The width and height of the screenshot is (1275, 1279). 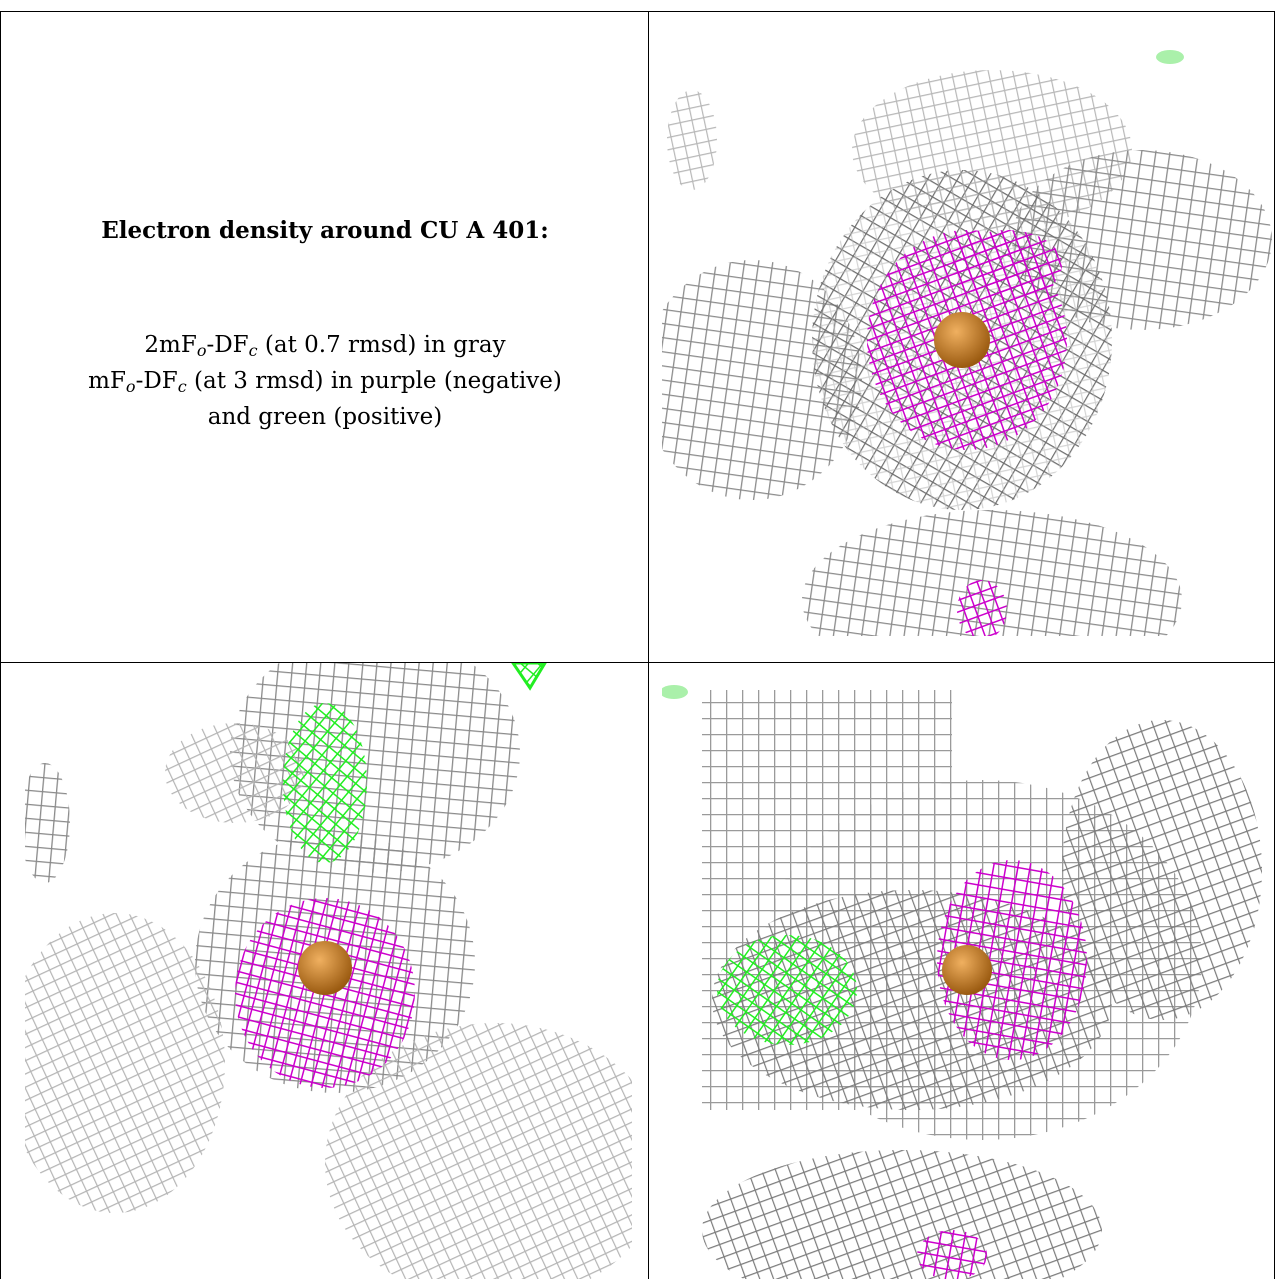 I want to click on caption-line-fo-fc: mFo-DFc (at 3 rmsd) in purple (negative), so click(x=325, y=382).